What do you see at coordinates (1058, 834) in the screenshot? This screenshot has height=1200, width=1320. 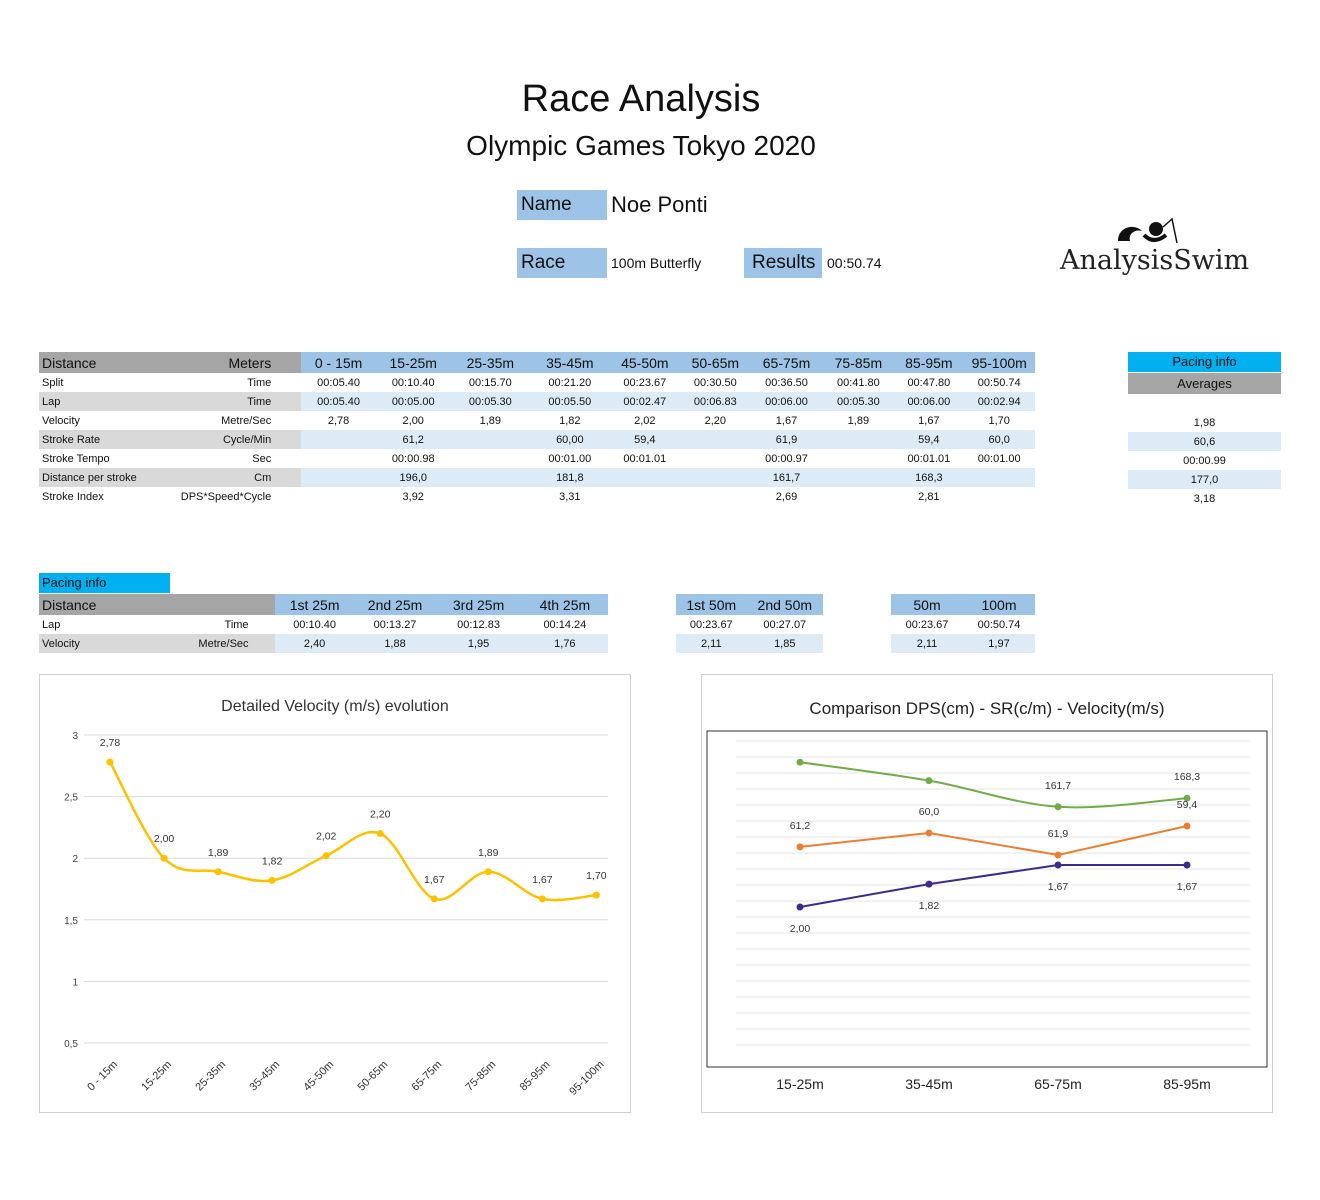 I see `data-label: 61,9` at bounding box center [1058, 834].